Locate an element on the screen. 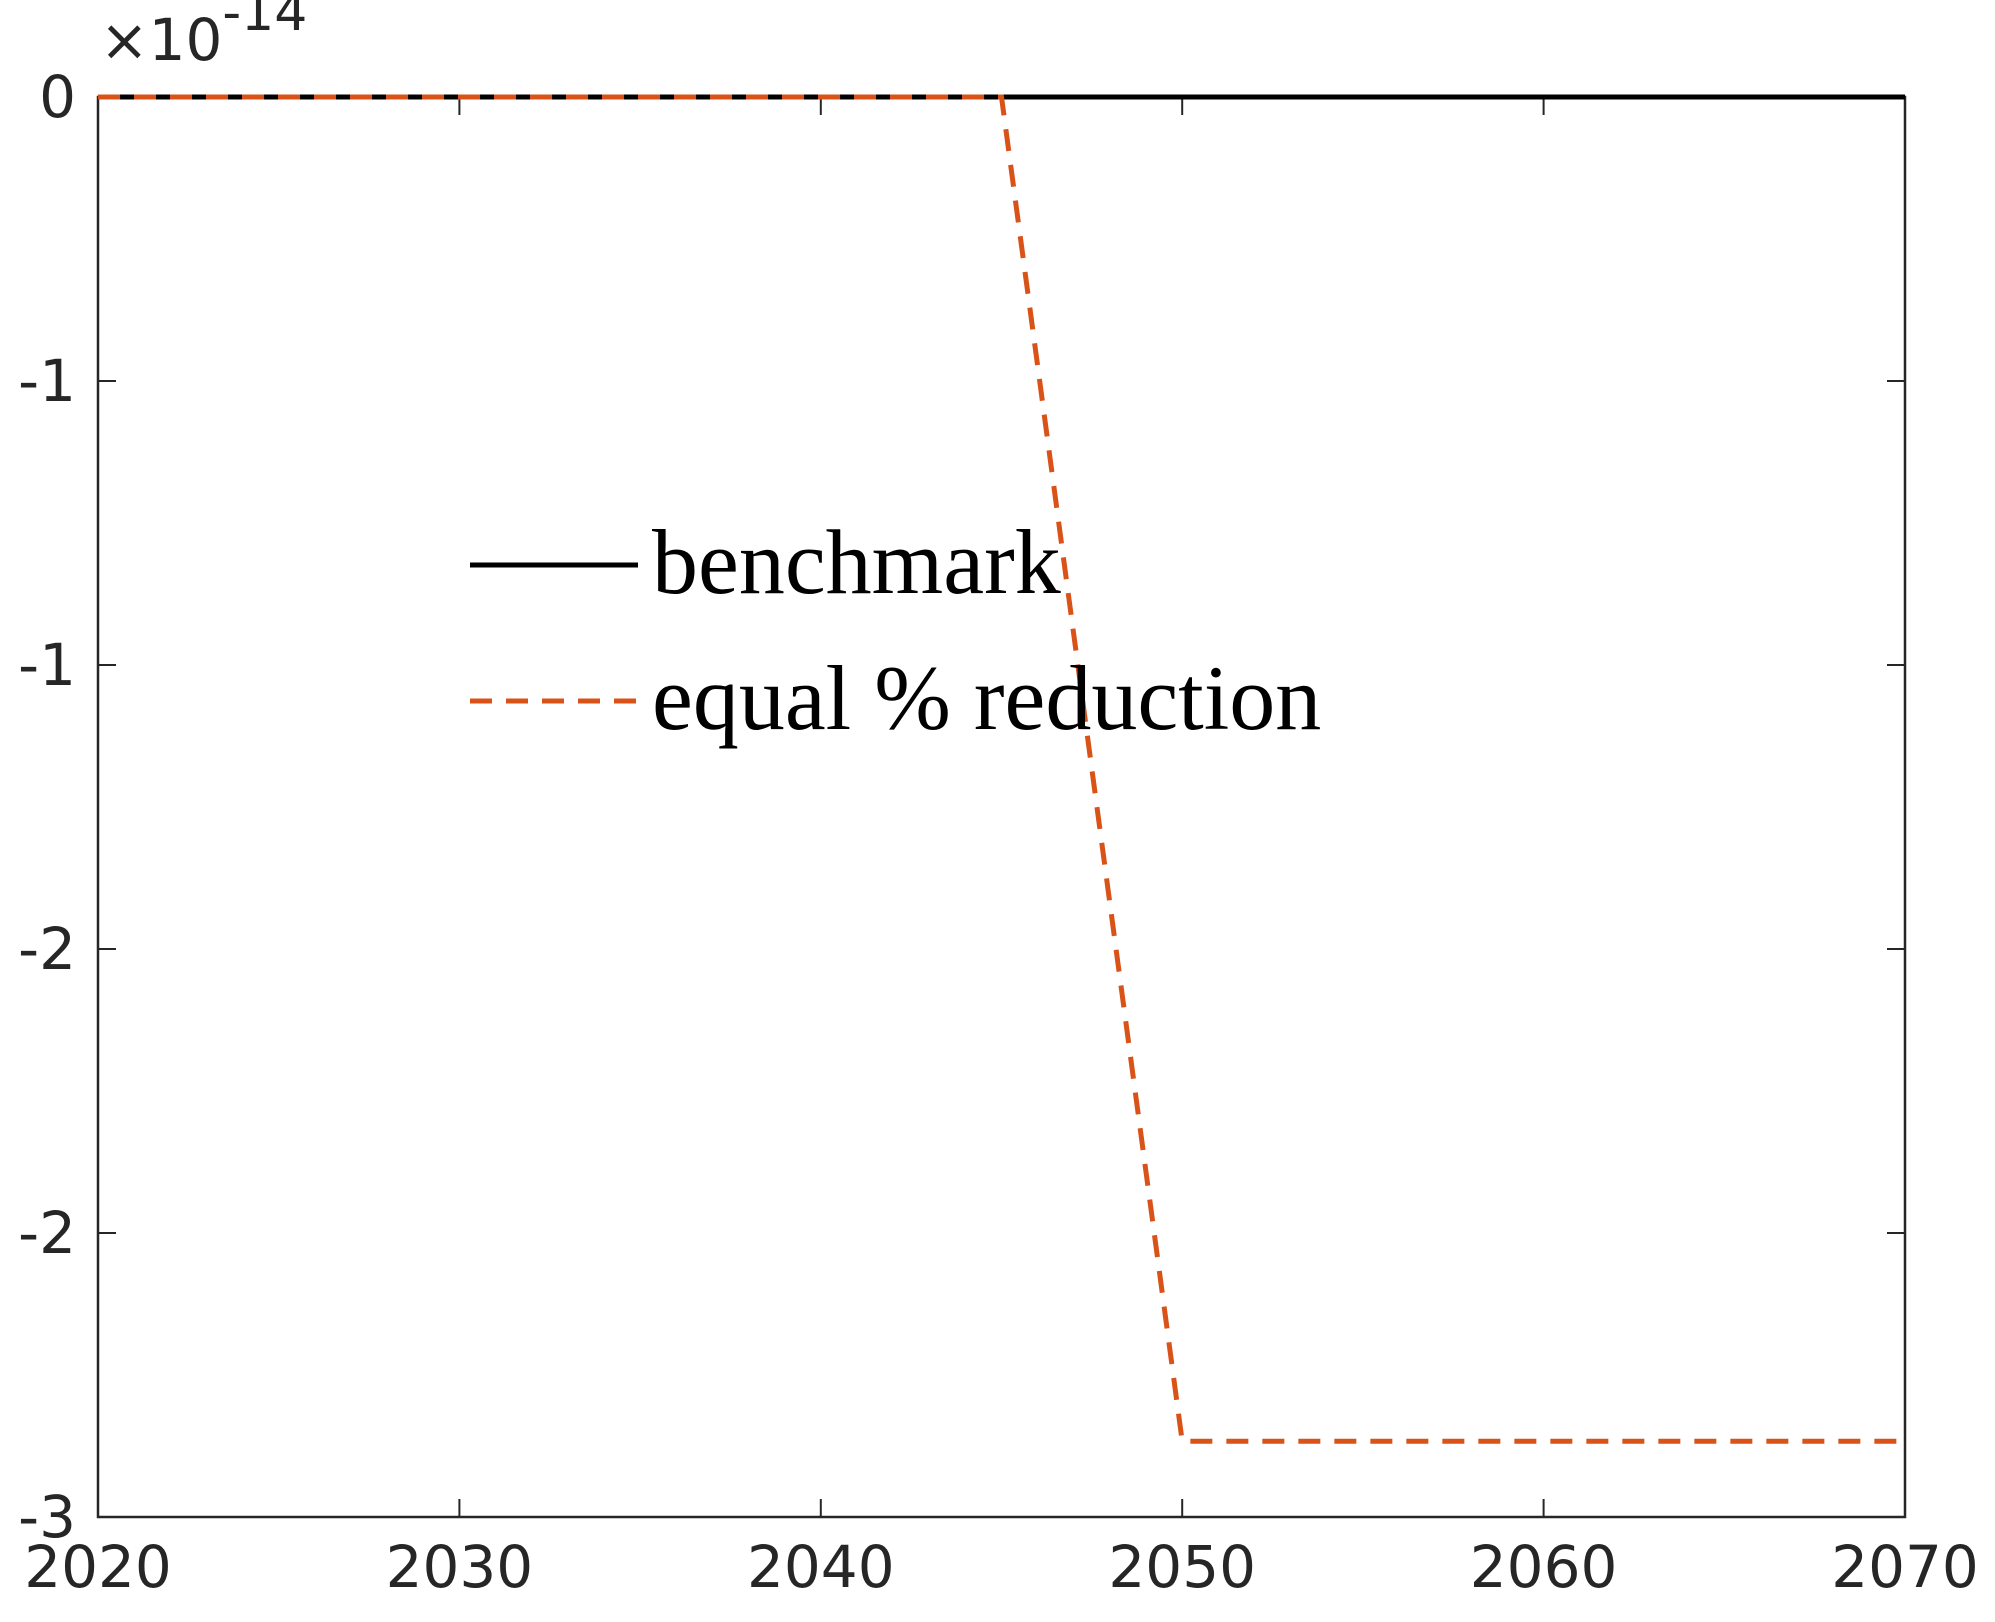 The image size is (1995, 1622). y-tick-label: 0 is located at coordinates (57, 97).